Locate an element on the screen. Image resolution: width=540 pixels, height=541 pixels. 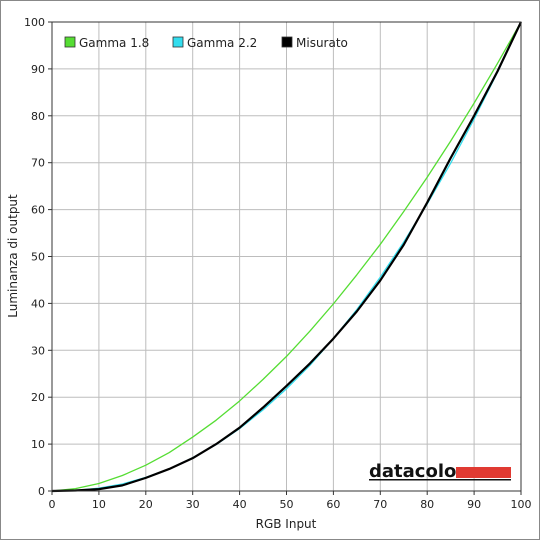
legend: Gamma 1.8 Gamma 2.2 Misurato is located at coordinates (206, 43).